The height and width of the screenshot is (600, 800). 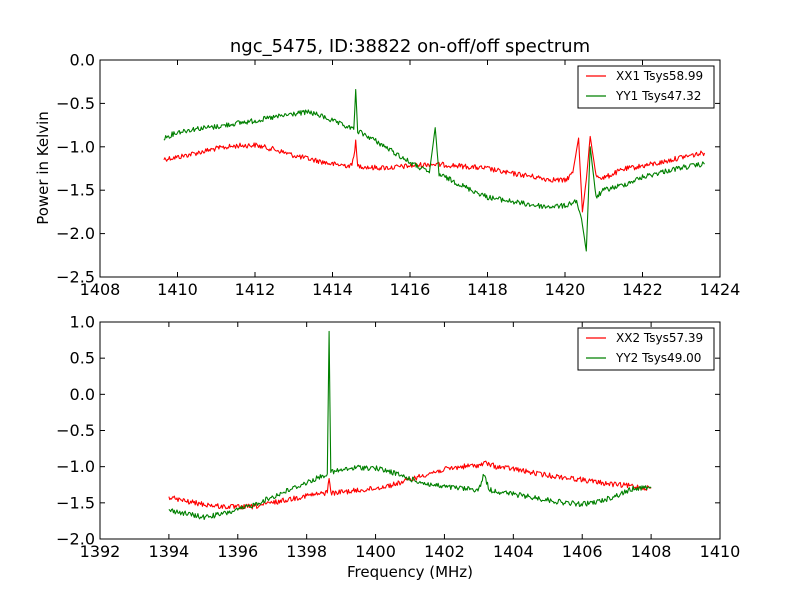 What do you see at coordinates (255, 289) in the screenshot?
I see `x-tick-label: 1412` at bounding box center [255, 289].